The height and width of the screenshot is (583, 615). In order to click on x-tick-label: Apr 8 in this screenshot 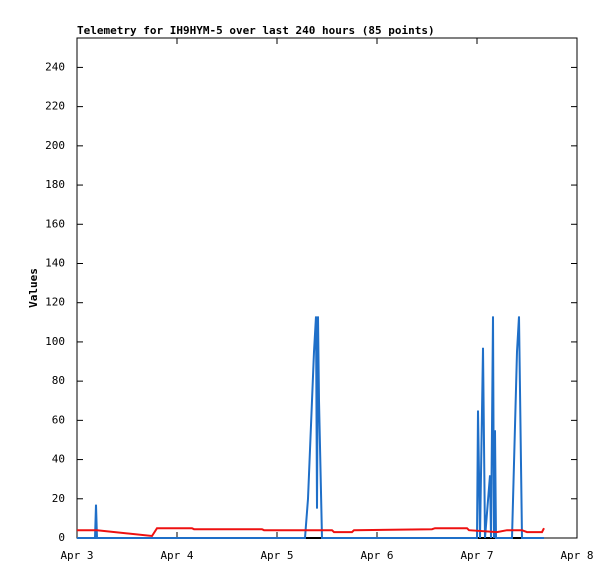, I will do `click(576, 555)`.